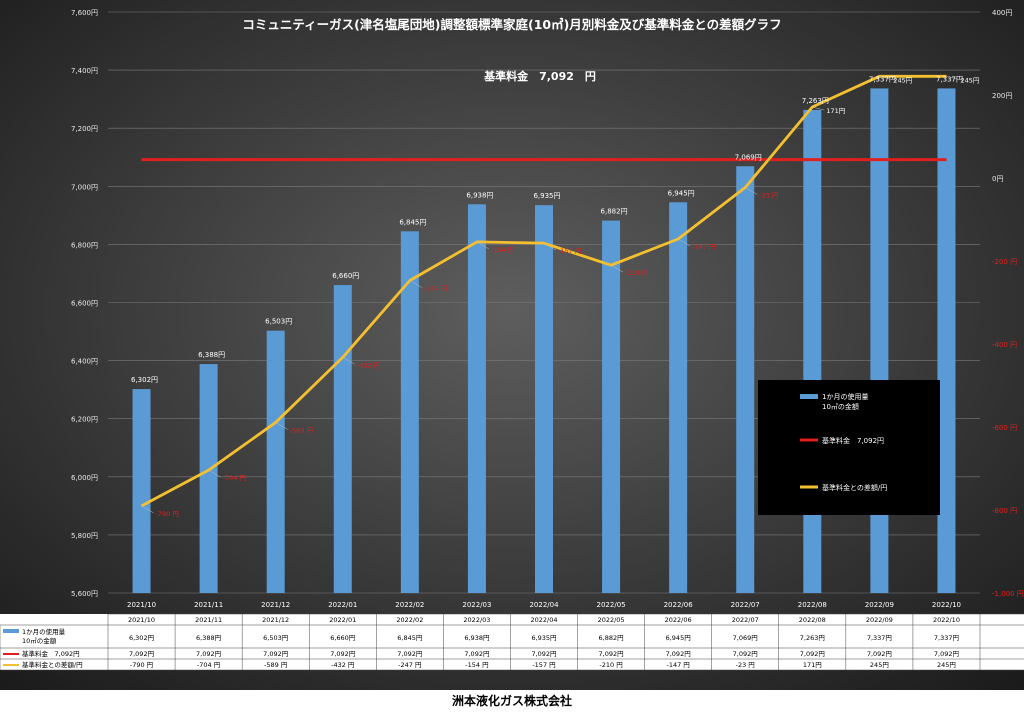 The height and width of the screenshot is (724, 1024). What do you see at coordinates (812, 605) in the screenshot?
I see `x-tick-label: 2022/08` at bounding box center [812, 605].